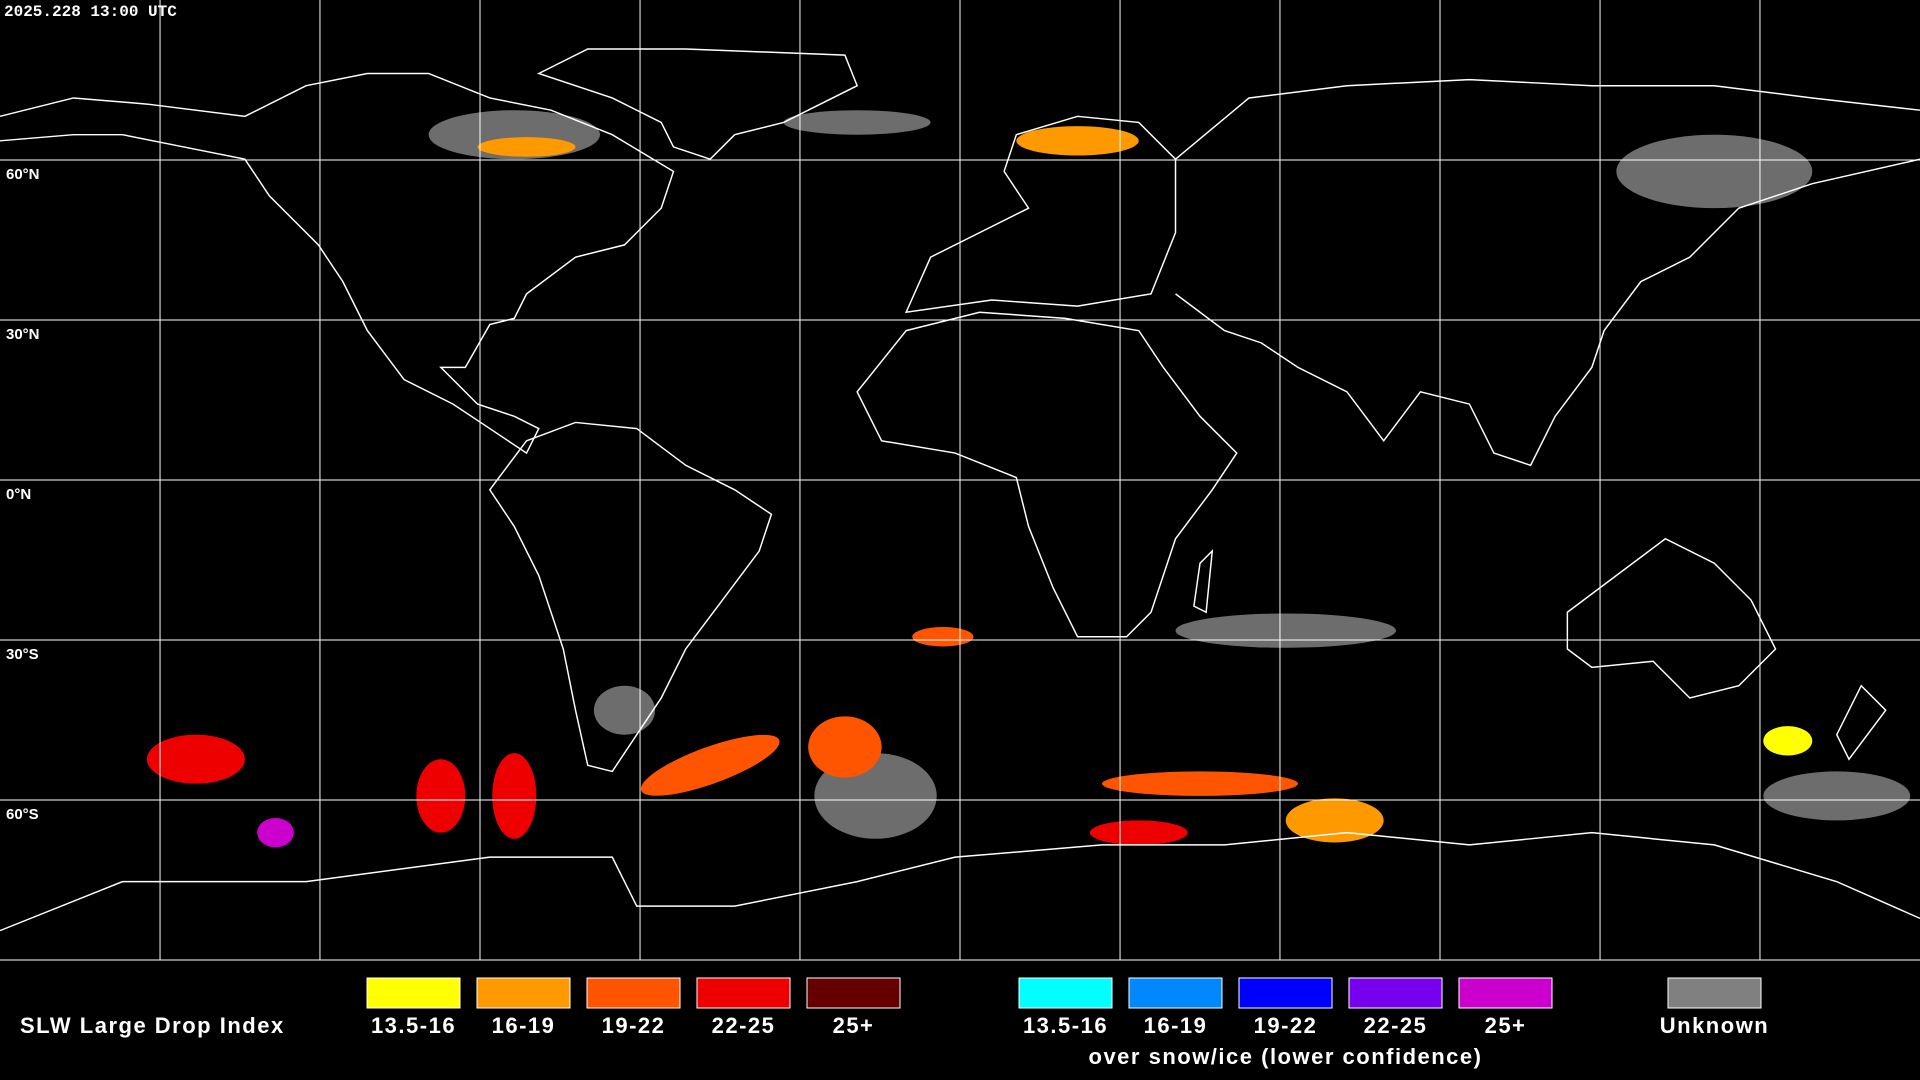  I want to click on latitude-label: 0°N, so click(18, 494).